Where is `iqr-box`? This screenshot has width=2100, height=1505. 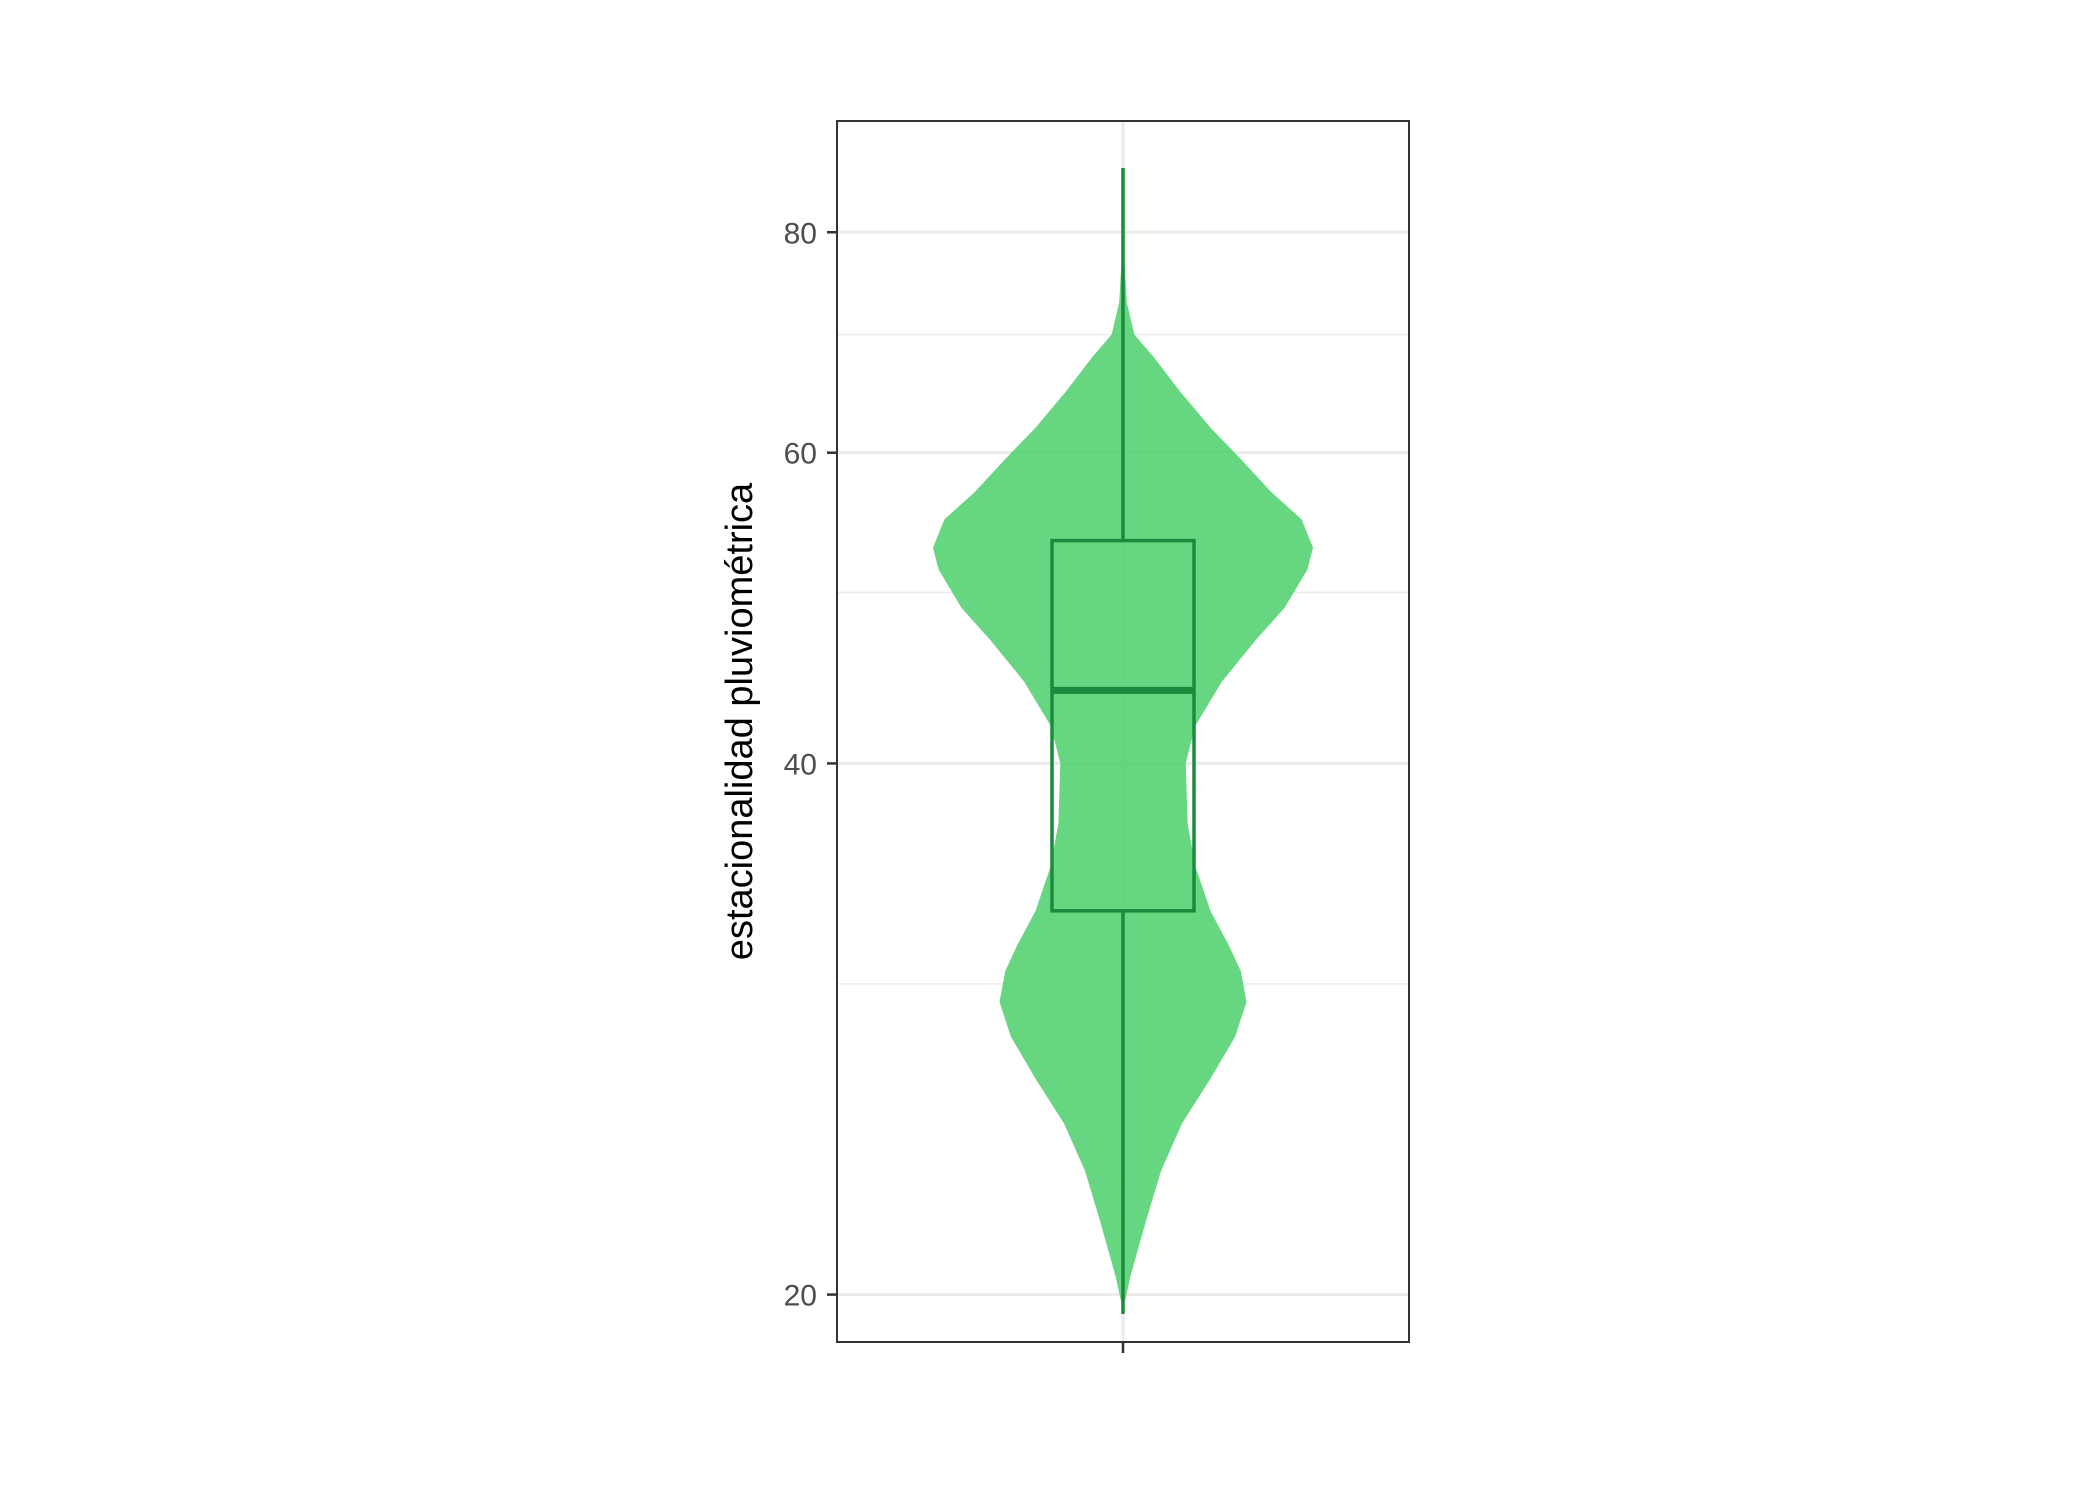 iqr-box is located at coordinates (1123, 725).